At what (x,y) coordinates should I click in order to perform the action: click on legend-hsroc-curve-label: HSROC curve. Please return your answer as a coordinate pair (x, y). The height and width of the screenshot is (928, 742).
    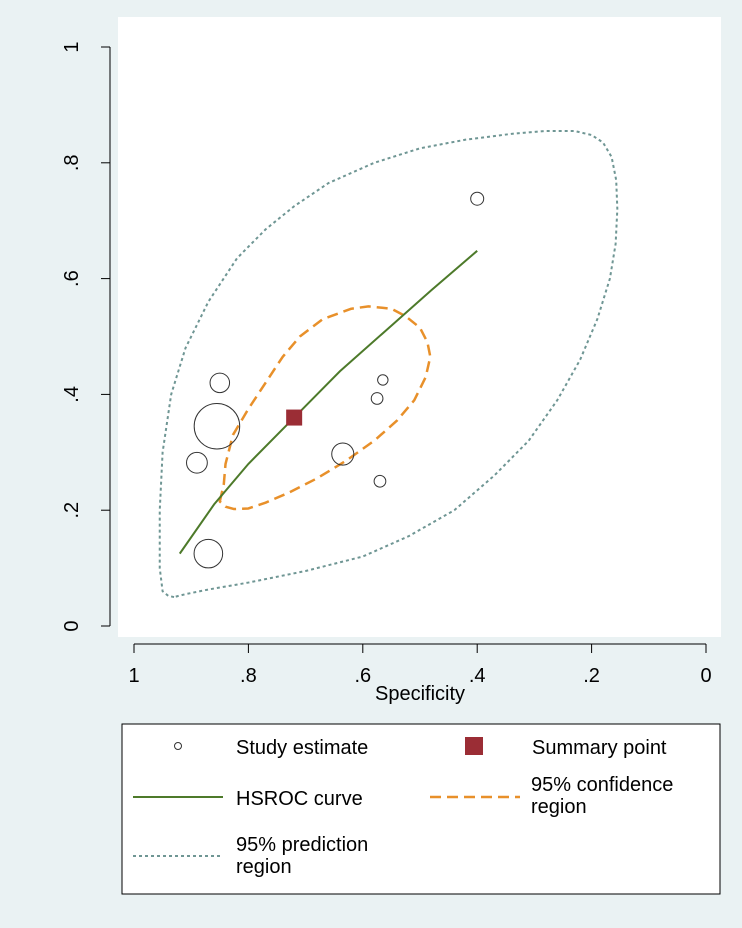
    Looking at the image, I should click on (299, 799).